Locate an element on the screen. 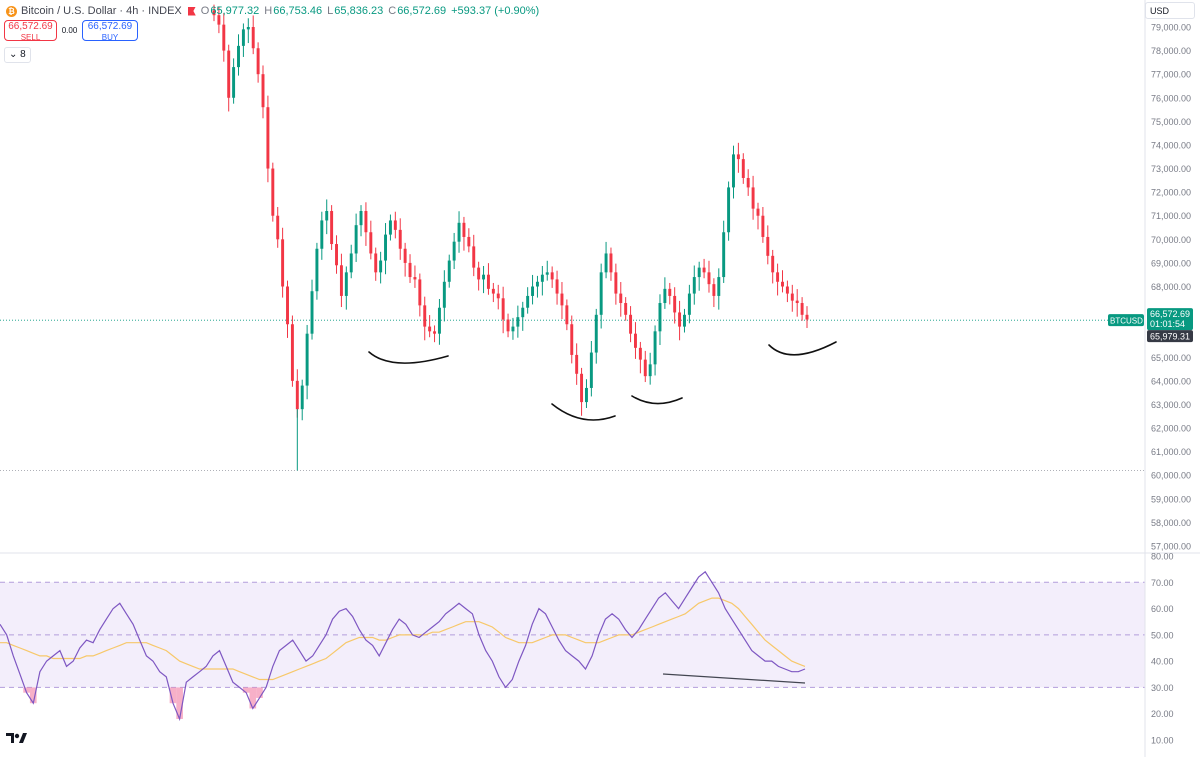 Image resolution: width=1200 pixels, height=757 pixels. high-key: H is located at coordinates (268, 11).